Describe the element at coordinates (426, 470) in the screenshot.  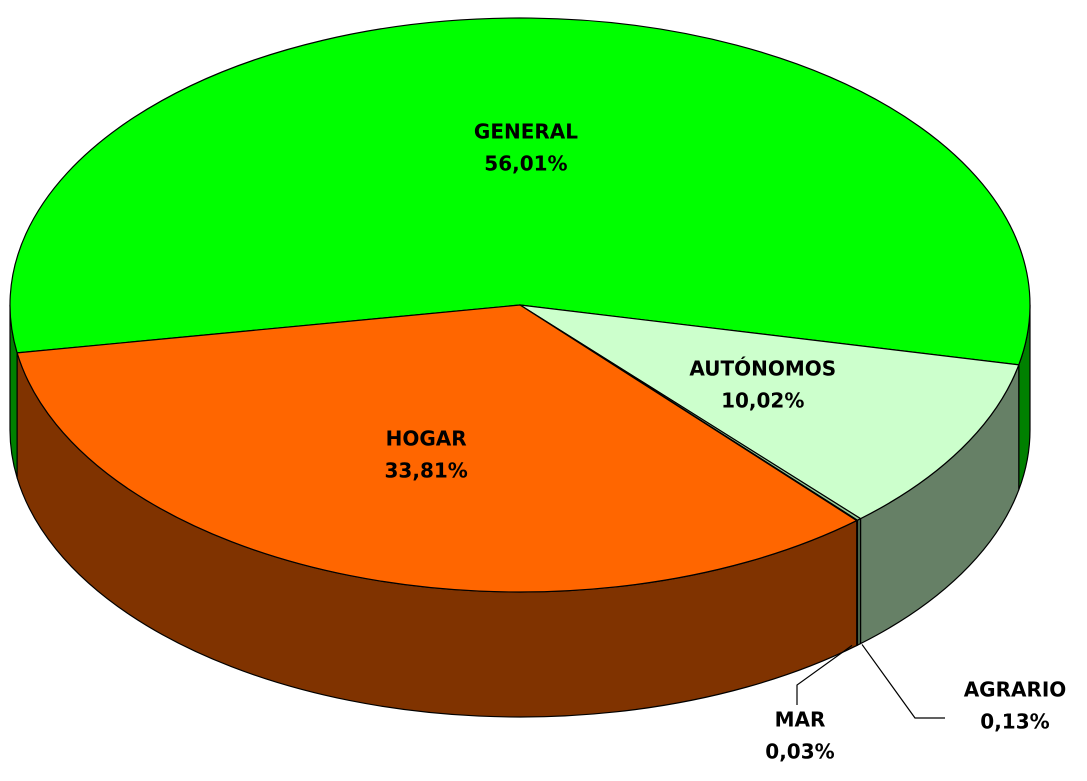
I see `slice-value: 33,81%` at that location.